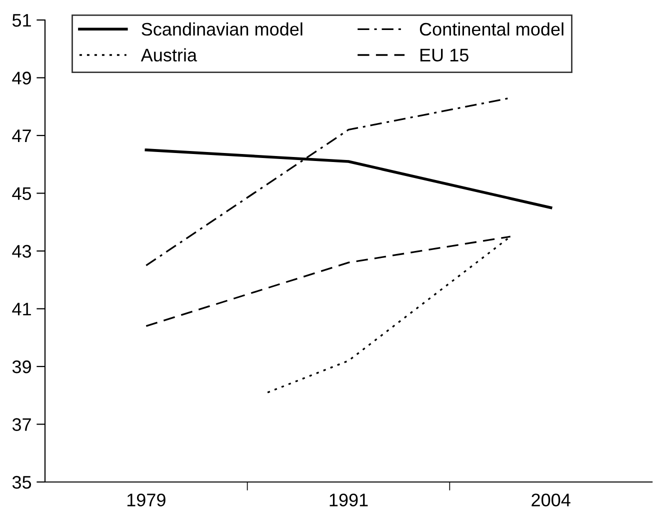  Describe the element at coordinates (444, 55) in the screenshot. I see `legend-label: EU 15` at that location.